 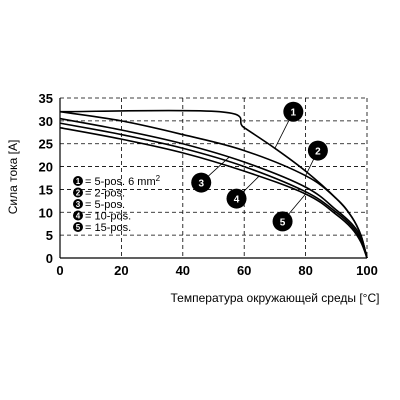 I want to click on x-tick-label: 60, so click(x=244, y=270).